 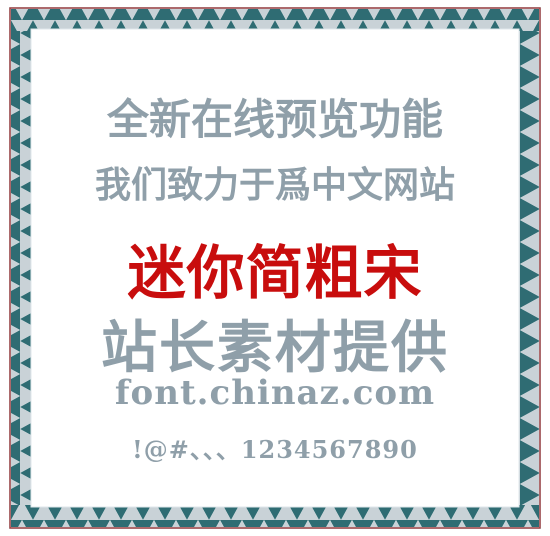 What do you see at coordinates (274, 119) in the screenshot?
I see `preview-line-1: 全新在线预览功能` at bounding box center [274, 119].